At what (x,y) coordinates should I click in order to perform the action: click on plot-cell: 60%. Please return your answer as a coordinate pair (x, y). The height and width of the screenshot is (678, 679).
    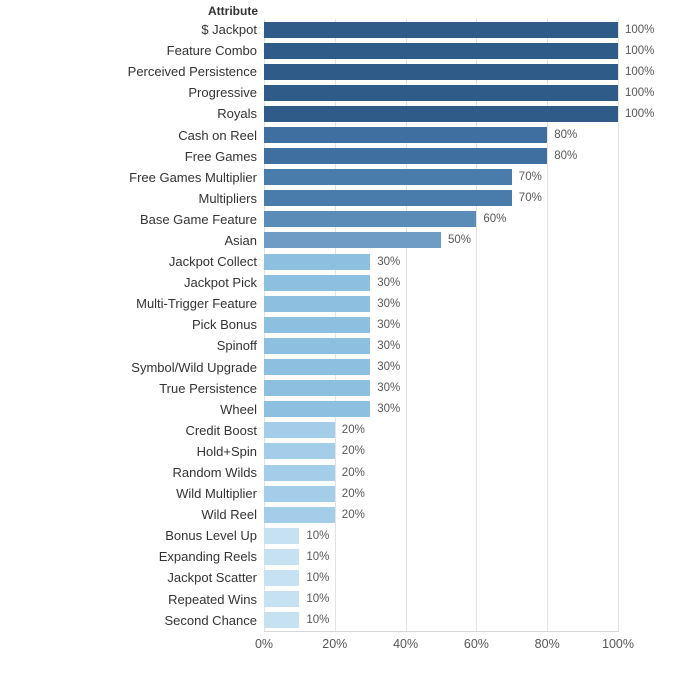
    Looking at the image, I should click on (471, 219).